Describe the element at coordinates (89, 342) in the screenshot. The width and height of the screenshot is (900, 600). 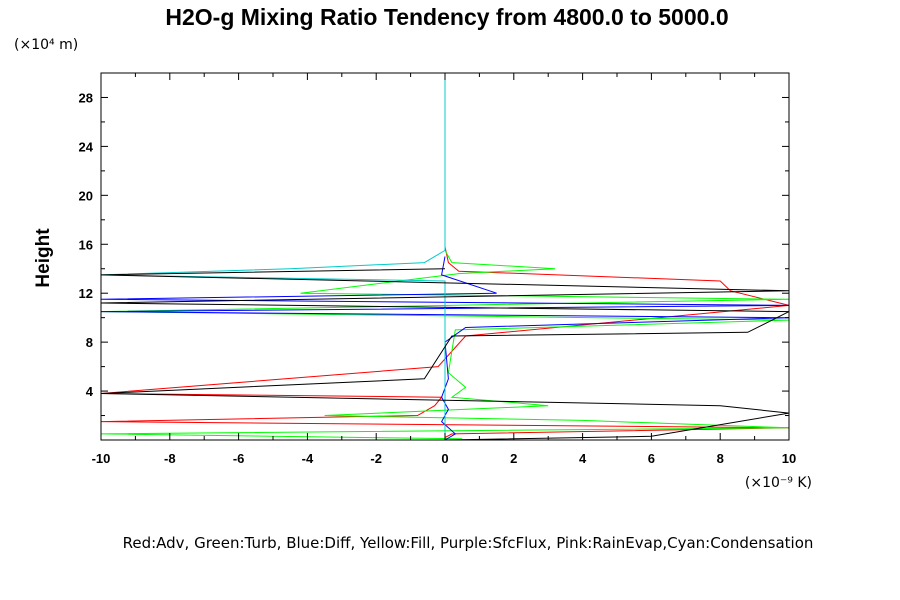
I see `y-tick-label: 8` at that location.